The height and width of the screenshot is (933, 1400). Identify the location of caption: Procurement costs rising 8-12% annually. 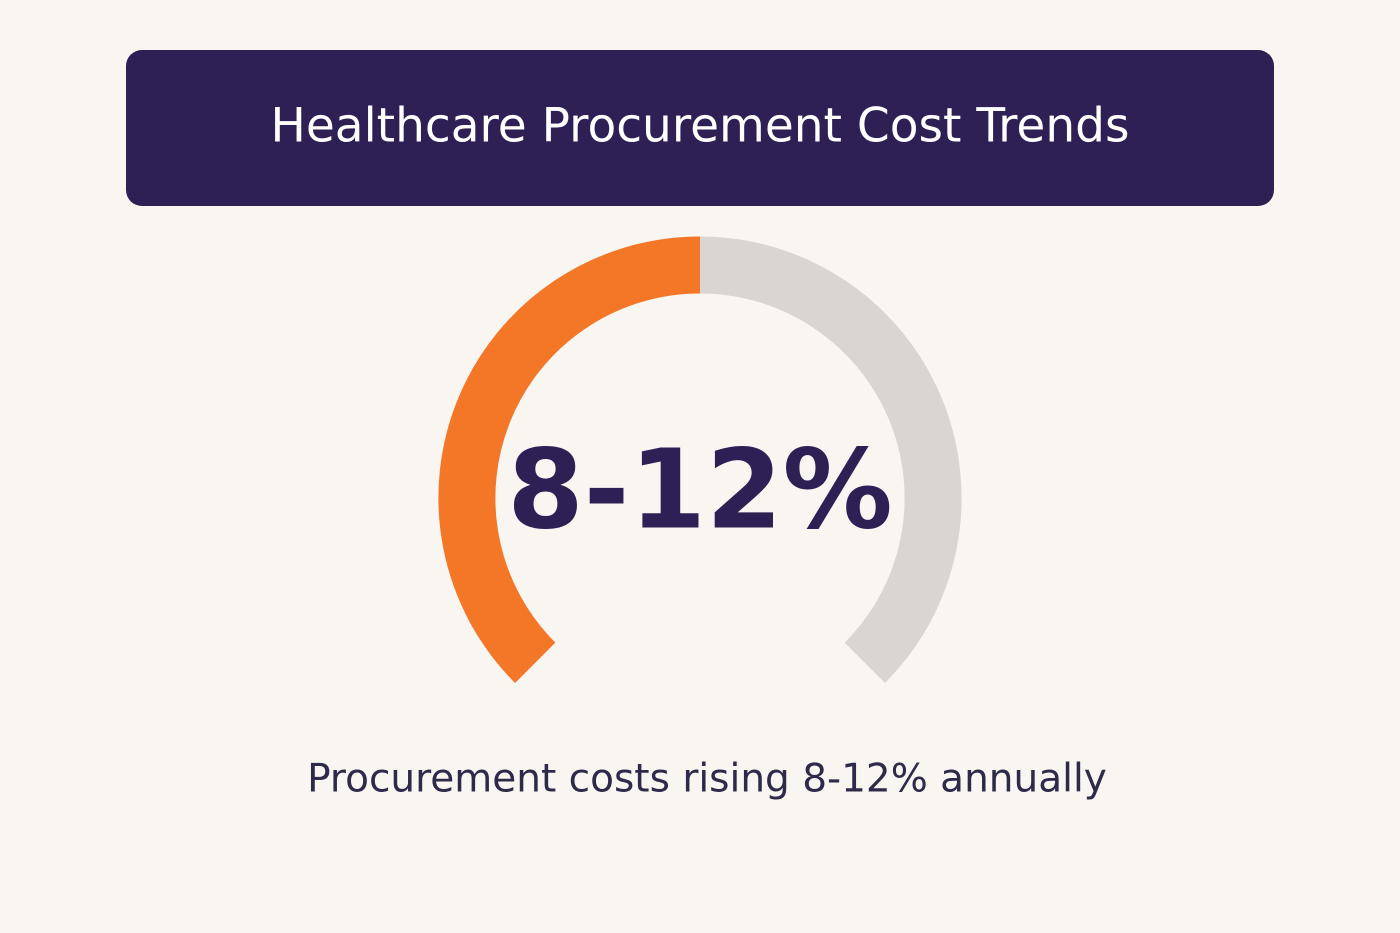
(707, 779).